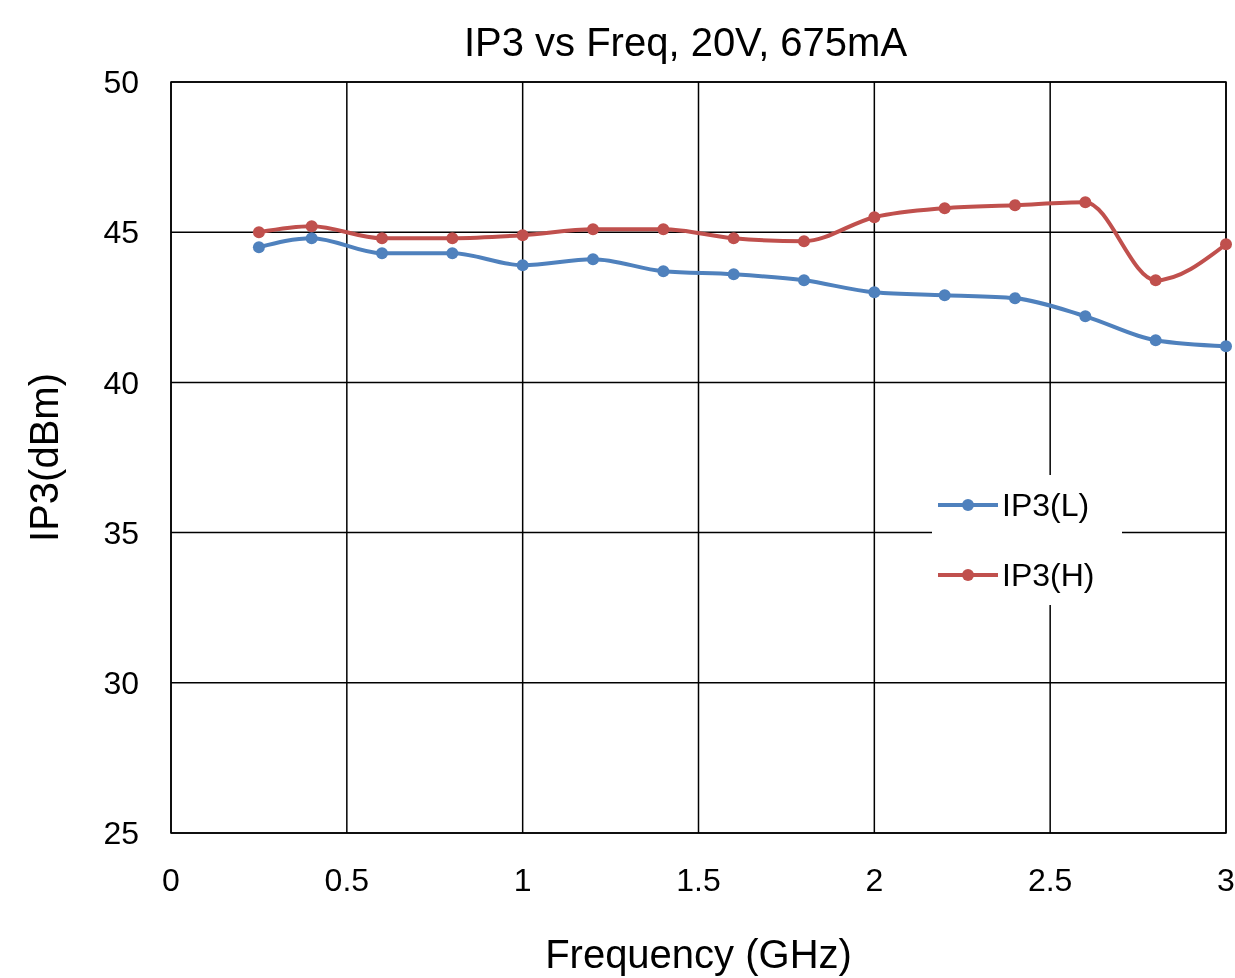  I want to click on x-tick-label: 3, so click(1226, 880).